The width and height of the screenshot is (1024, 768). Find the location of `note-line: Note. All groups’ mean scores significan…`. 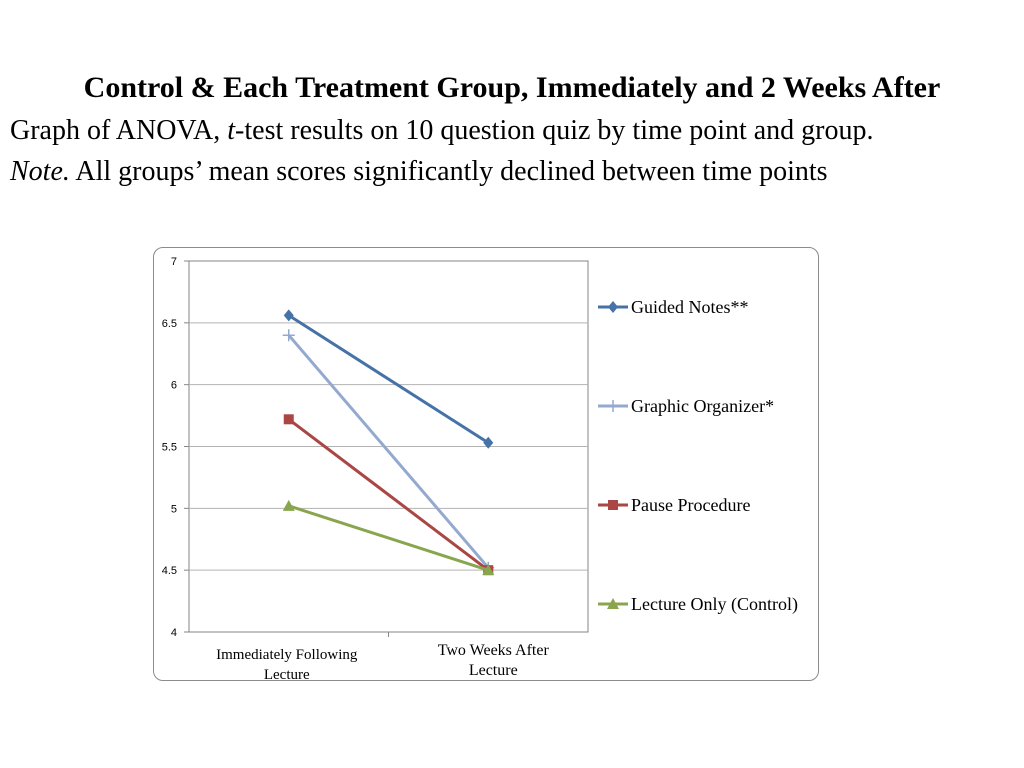

note-line: Note. All groups’ mean scores significan… is located at coordinates (515, 171).